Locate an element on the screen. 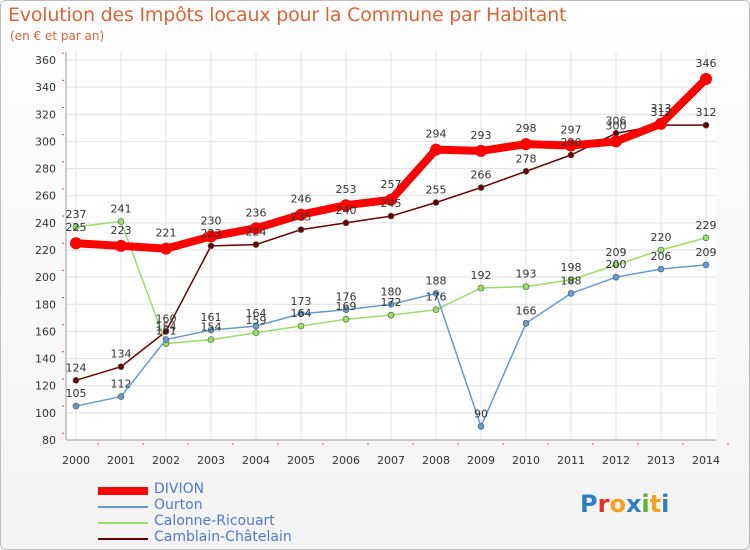 This screenshot has width=750, height=550. data-label-calonne-ricouart: 198 is located at coordinates (571, 267).